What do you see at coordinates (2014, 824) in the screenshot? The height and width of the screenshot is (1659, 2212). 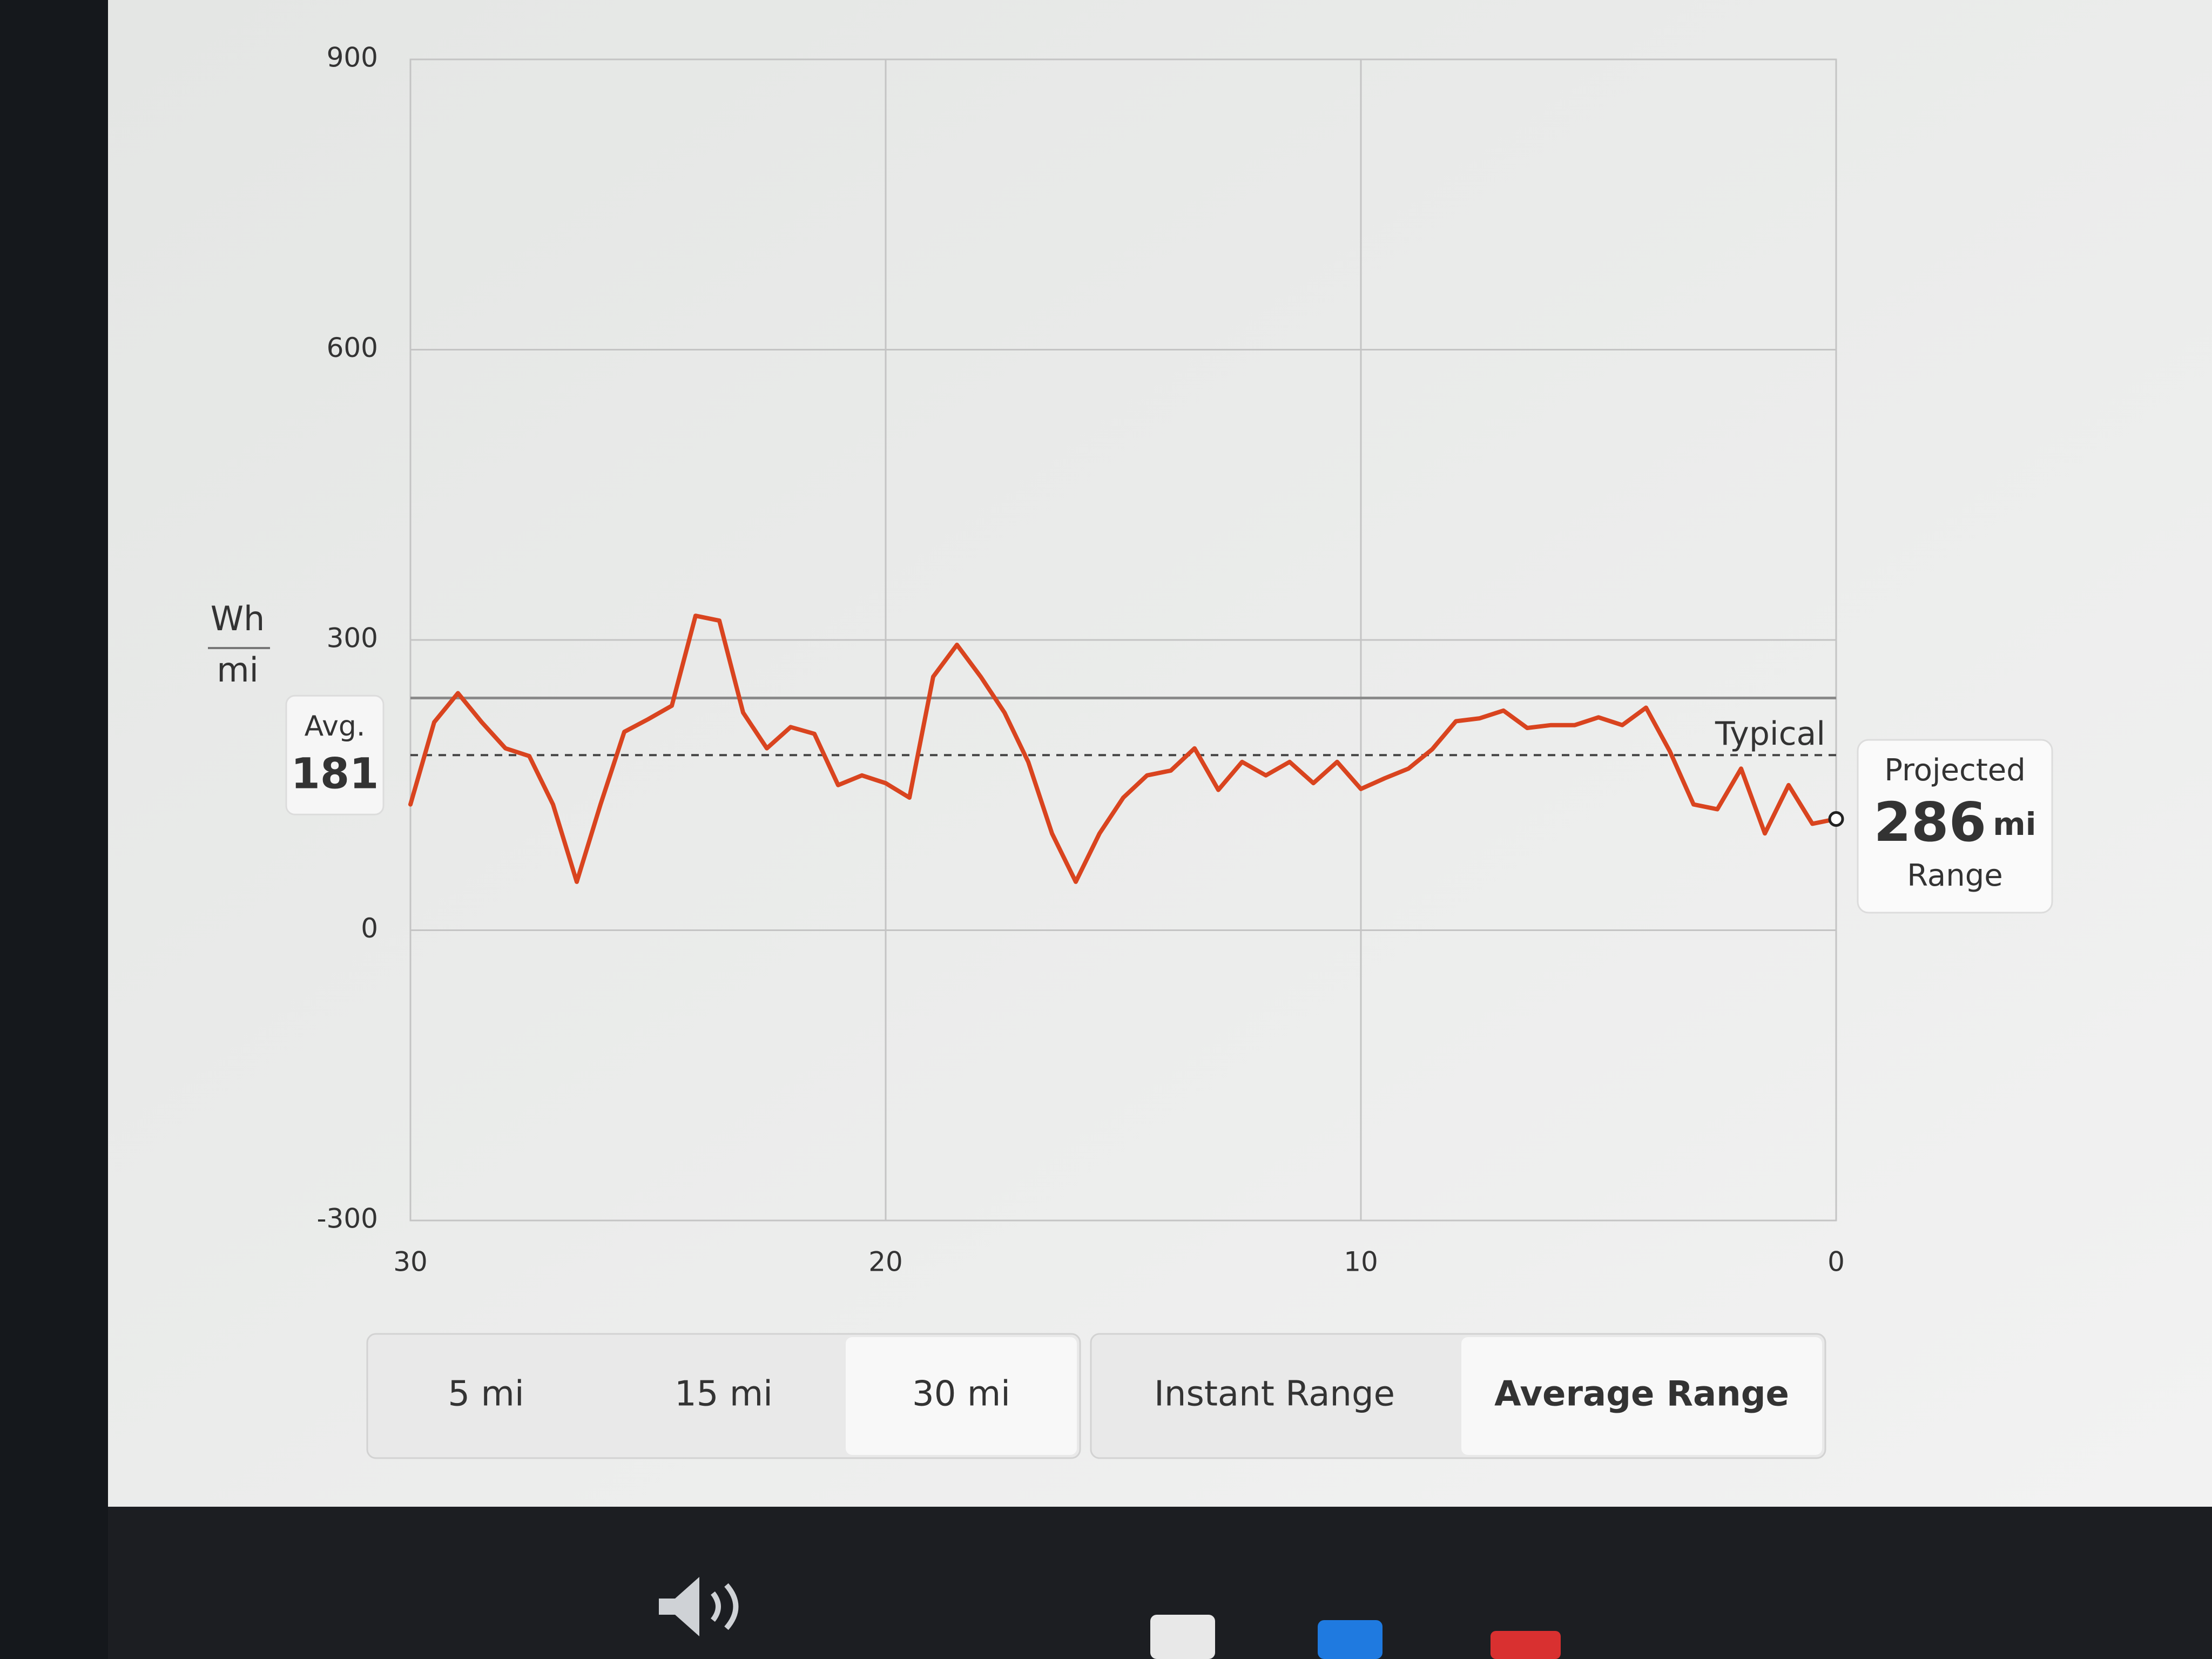 I see `projected-unit: mi` at bounding box center [2014, 824].